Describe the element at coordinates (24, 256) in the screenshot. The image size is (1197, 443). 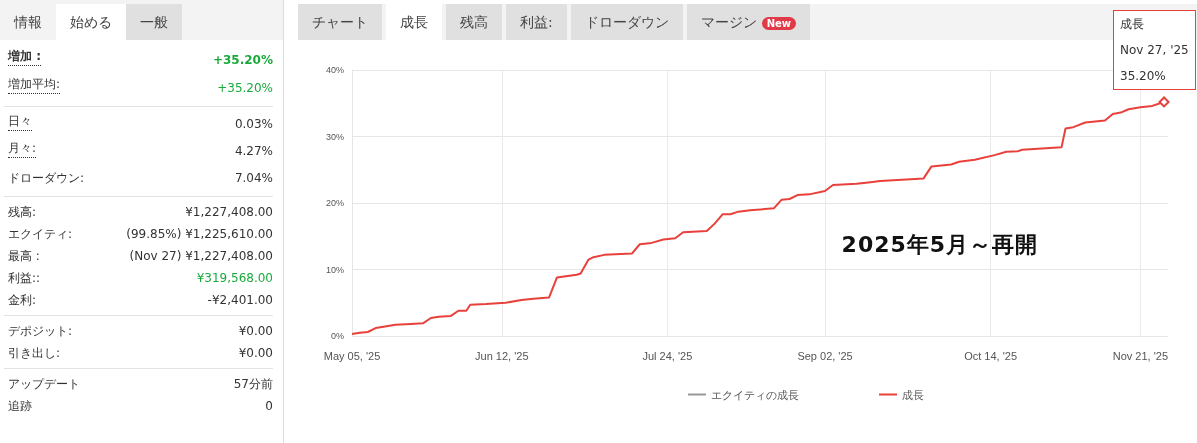
I see `text: 最高 :` at that location.